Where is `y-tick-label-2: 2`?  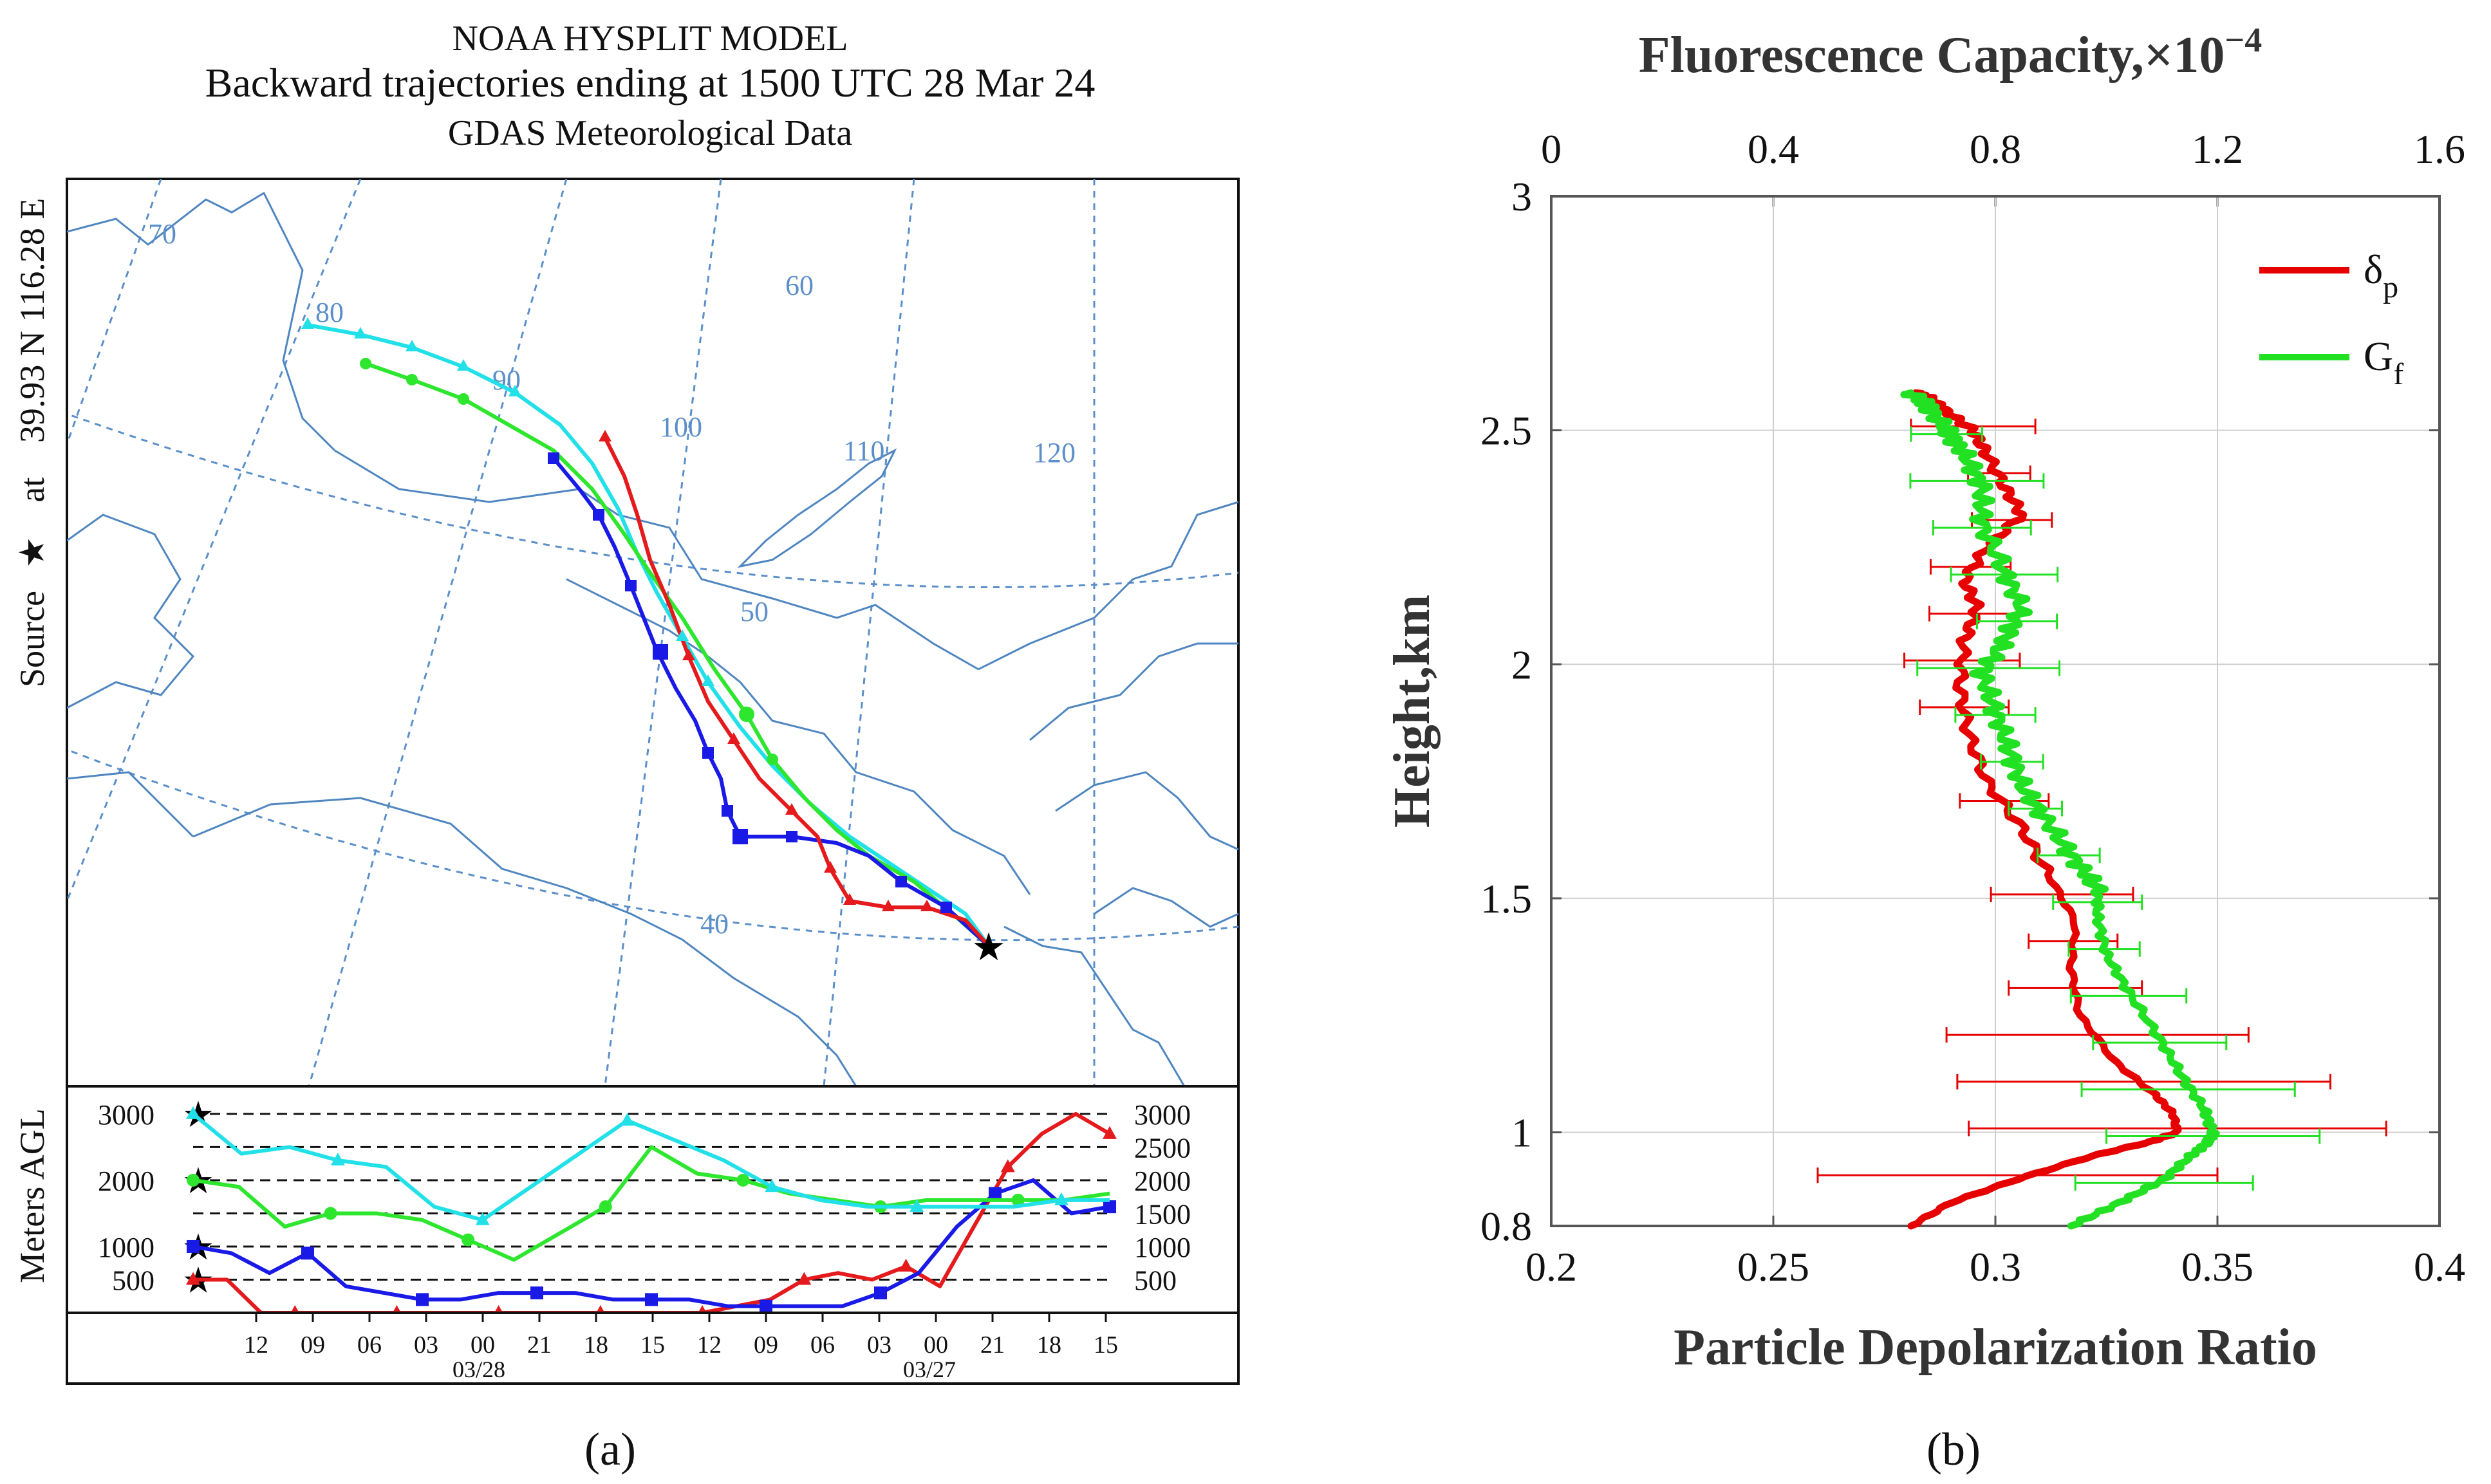
y-tick-label-2: 2 is located at coordinates (1521, 664).